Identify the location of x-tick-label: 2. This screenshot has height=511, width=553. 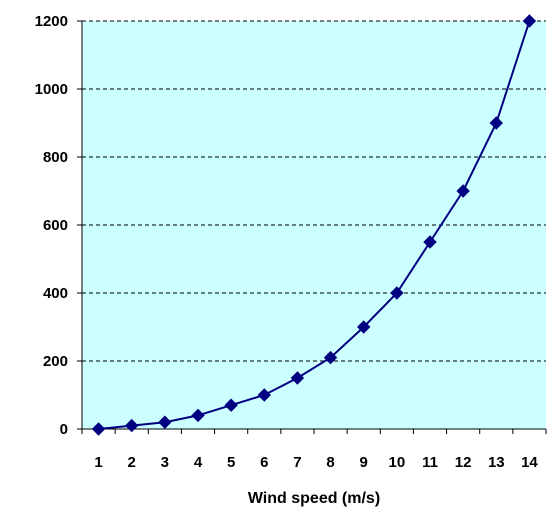
(132, 462).